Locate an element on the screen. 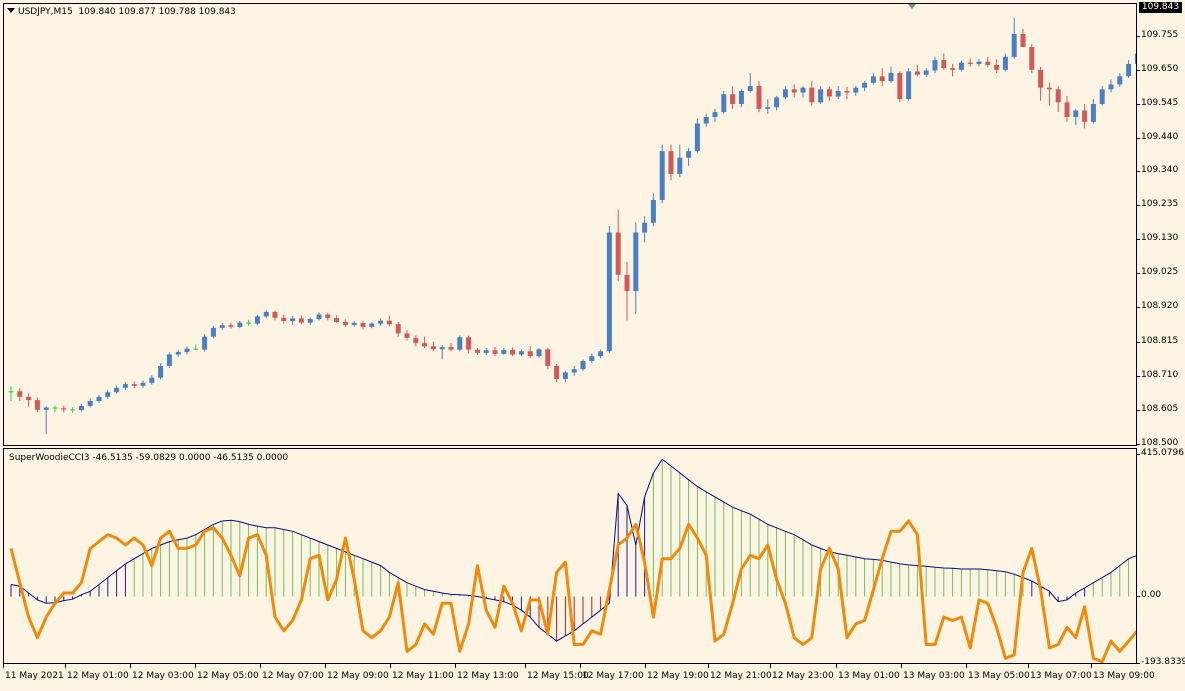 This screenshot has height=691, width=1185. time-axis-label: 13 May 09:00 is located at coordinates (1124, 676).